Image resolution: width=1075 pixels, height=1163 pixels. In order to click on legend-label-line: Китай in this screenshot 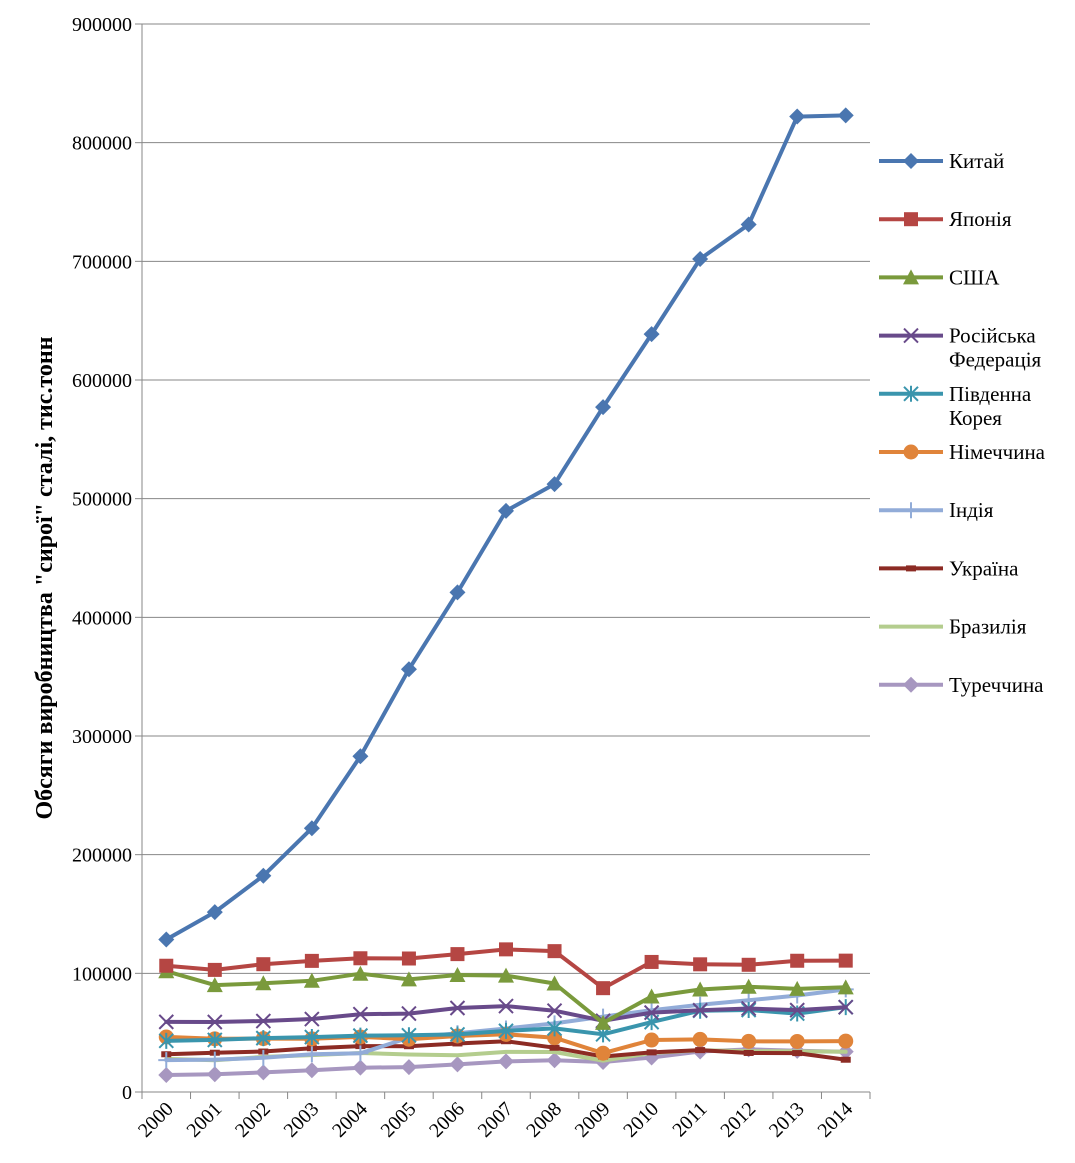, I will do `click(976, 161)`.